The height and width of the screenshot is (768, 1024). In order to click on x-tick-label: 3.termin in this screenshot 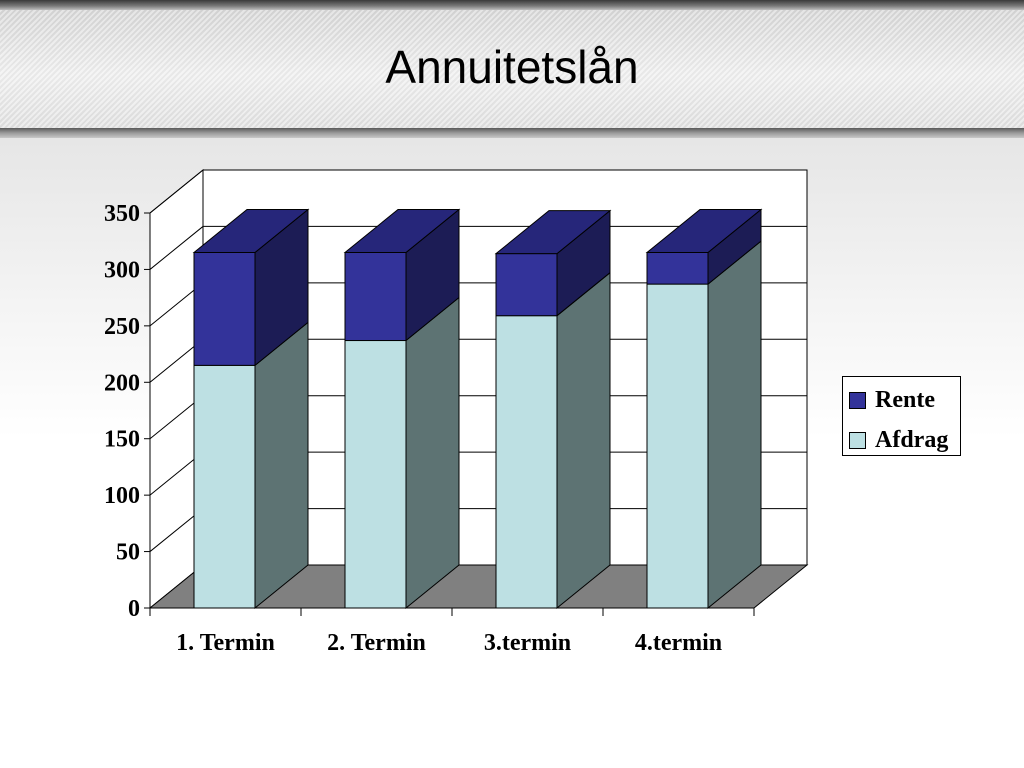, I will do `click(527, 643)`.